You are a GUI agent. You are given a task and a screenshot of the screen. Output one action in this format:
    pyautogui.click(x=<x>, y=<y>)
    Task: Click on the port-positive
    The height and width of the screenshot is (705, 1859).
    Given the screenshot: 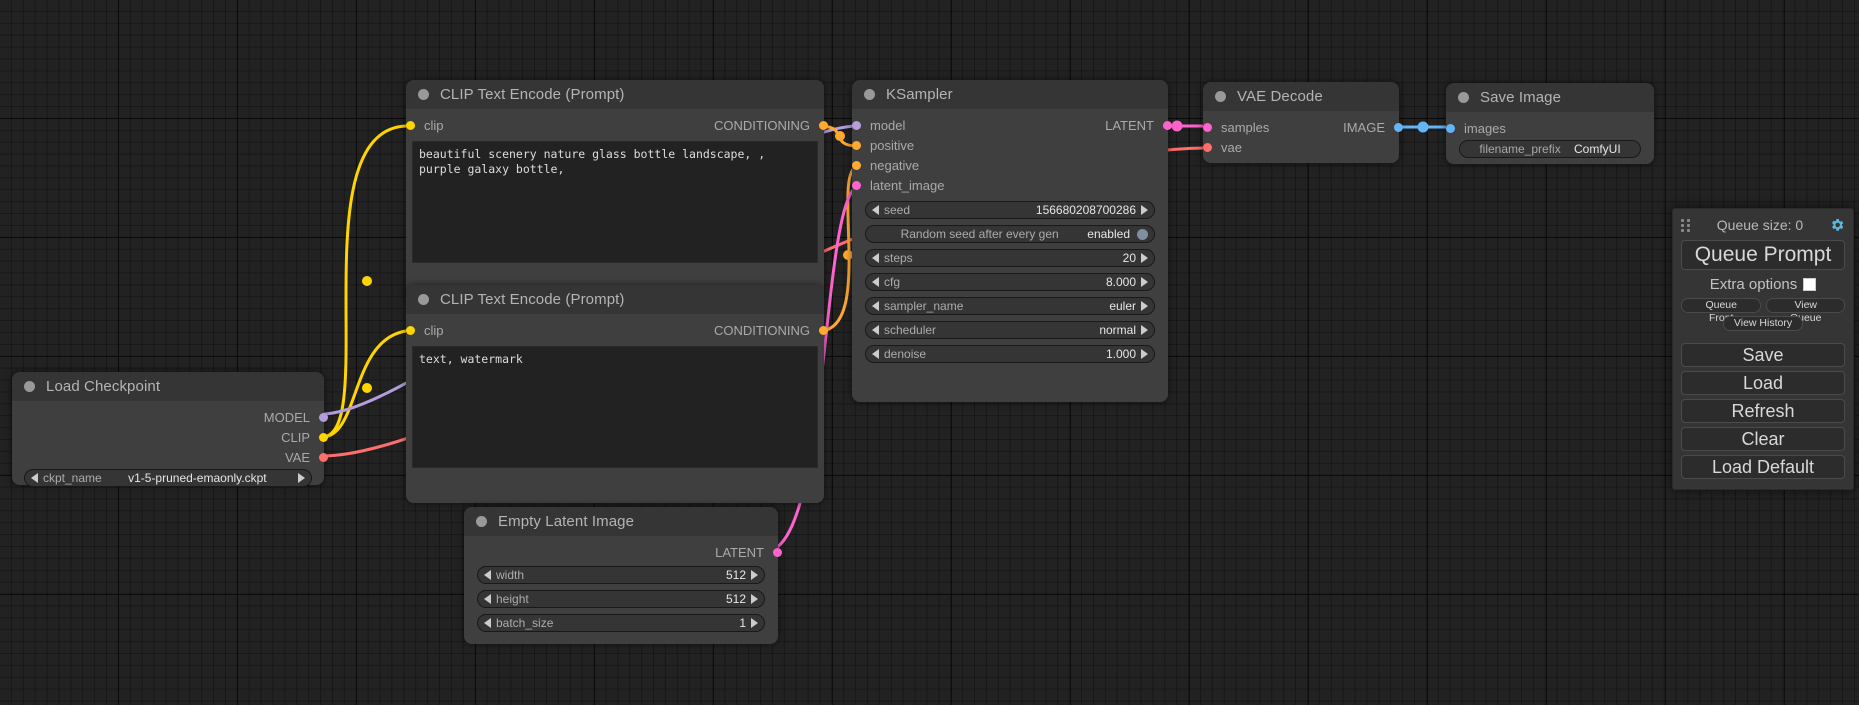 What is the action you would take?
    pyautogui.click(x=856, y=145)
    